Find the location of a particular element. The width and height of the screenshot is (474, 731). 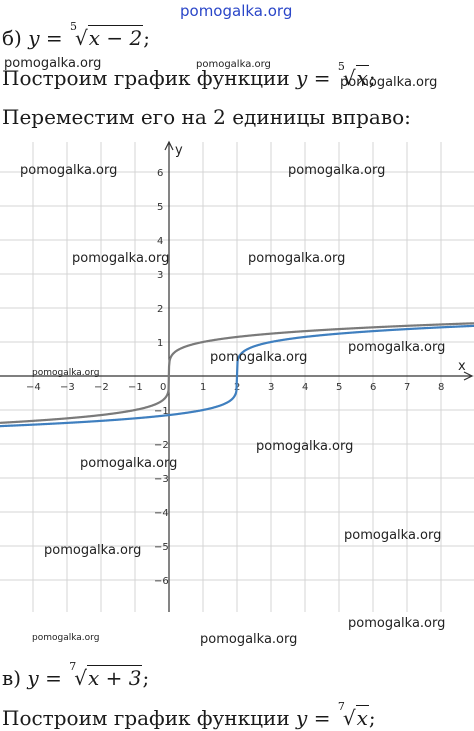

x-tick-label: 5 is located at coordinates (339, 387).